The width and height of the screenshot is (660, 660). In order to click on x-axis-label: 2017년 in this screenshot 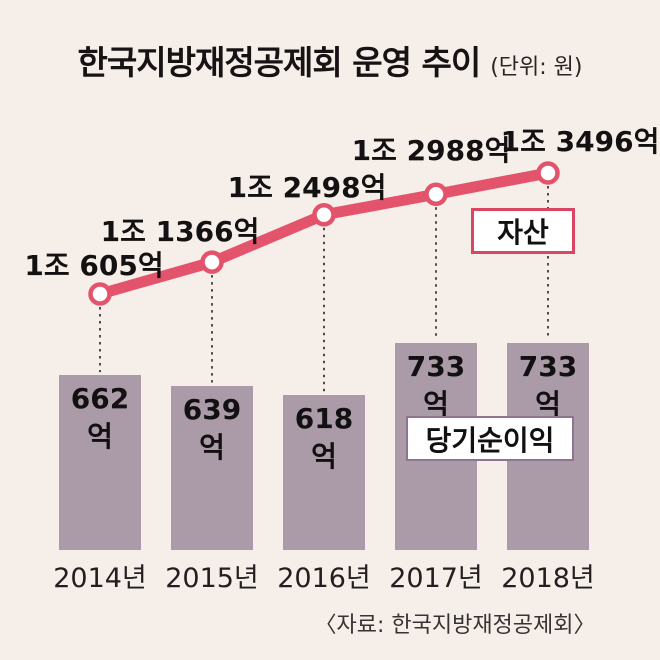, I will do `click(436, 578)`.